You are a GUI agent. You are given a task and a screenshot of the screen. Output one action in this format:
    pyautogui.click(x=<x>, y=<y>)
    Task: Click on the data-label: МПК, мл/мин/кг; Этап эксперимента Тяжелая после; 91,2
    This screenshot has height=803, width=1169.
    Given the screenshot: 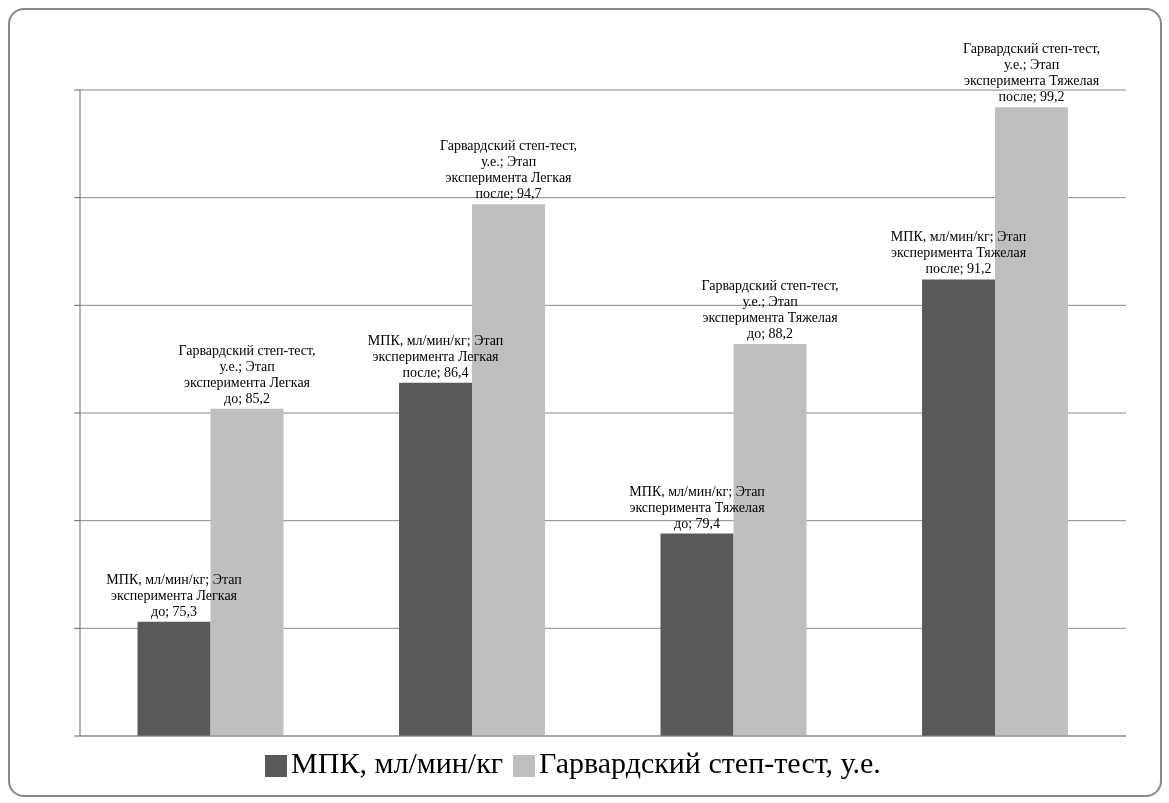 What is the action you would take?
    pyautogui.click(x=958, y=253)
    